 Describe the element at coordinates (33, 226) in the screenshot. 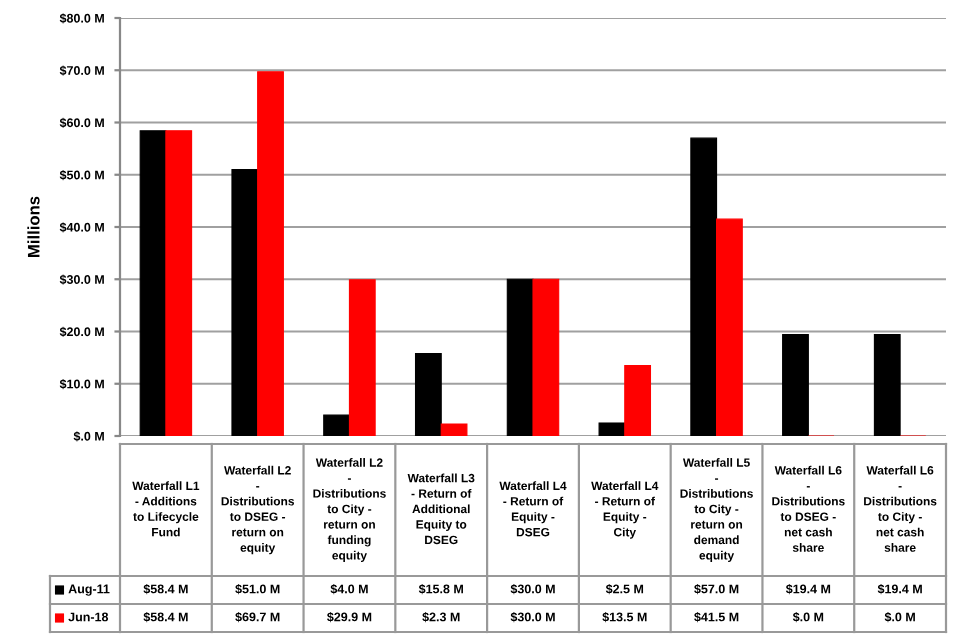

I see `y-axis-title: Millions` at that location.